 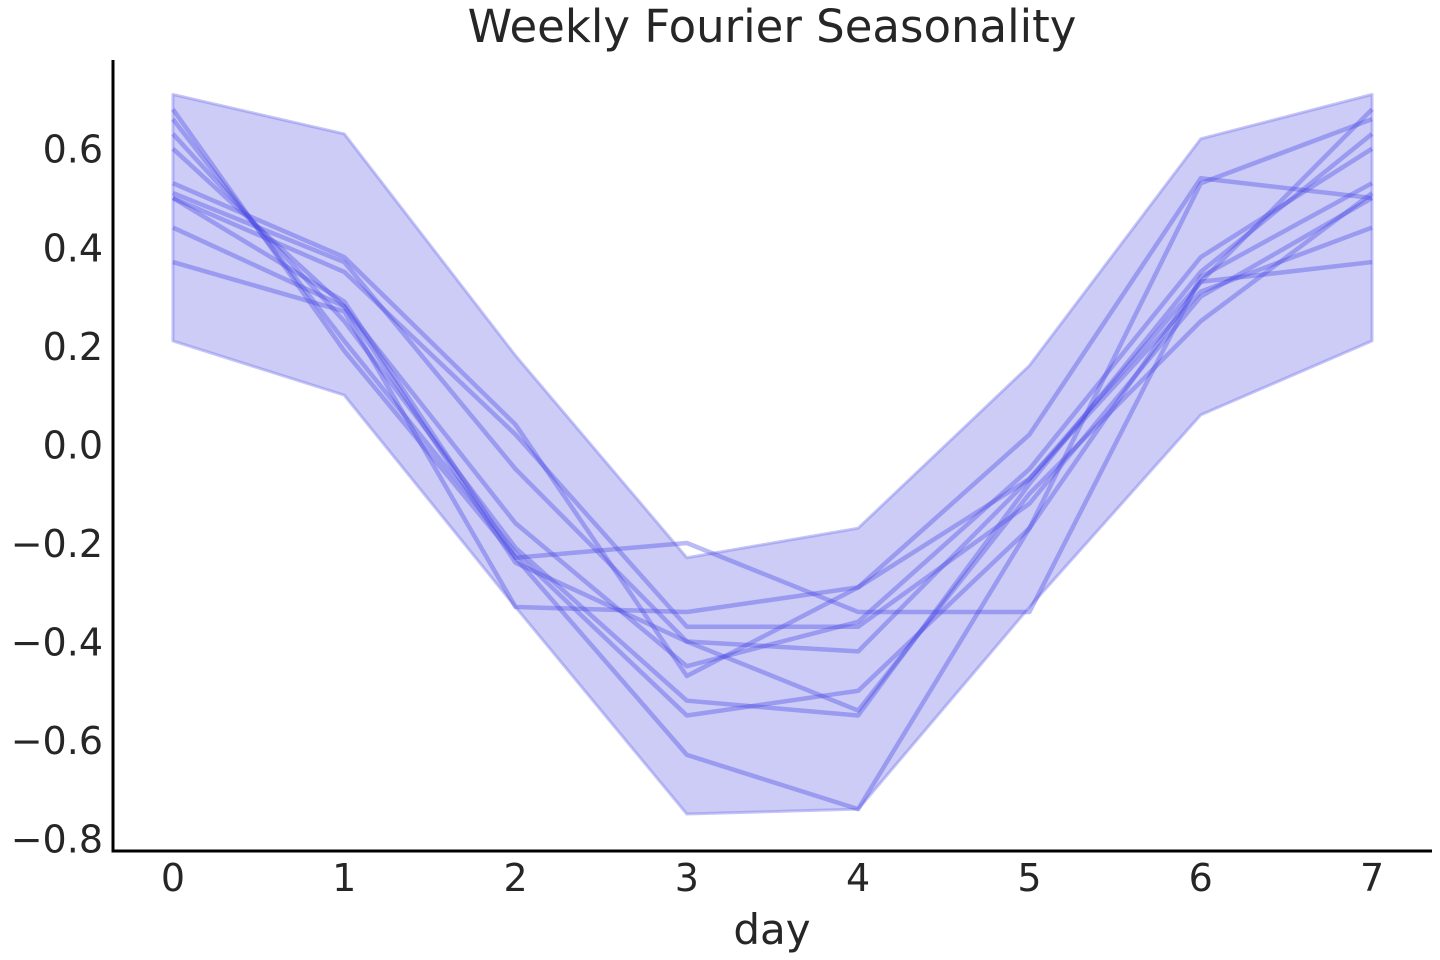 I want to click on y-tick-label: −0.4, so click(x=57, y=643).